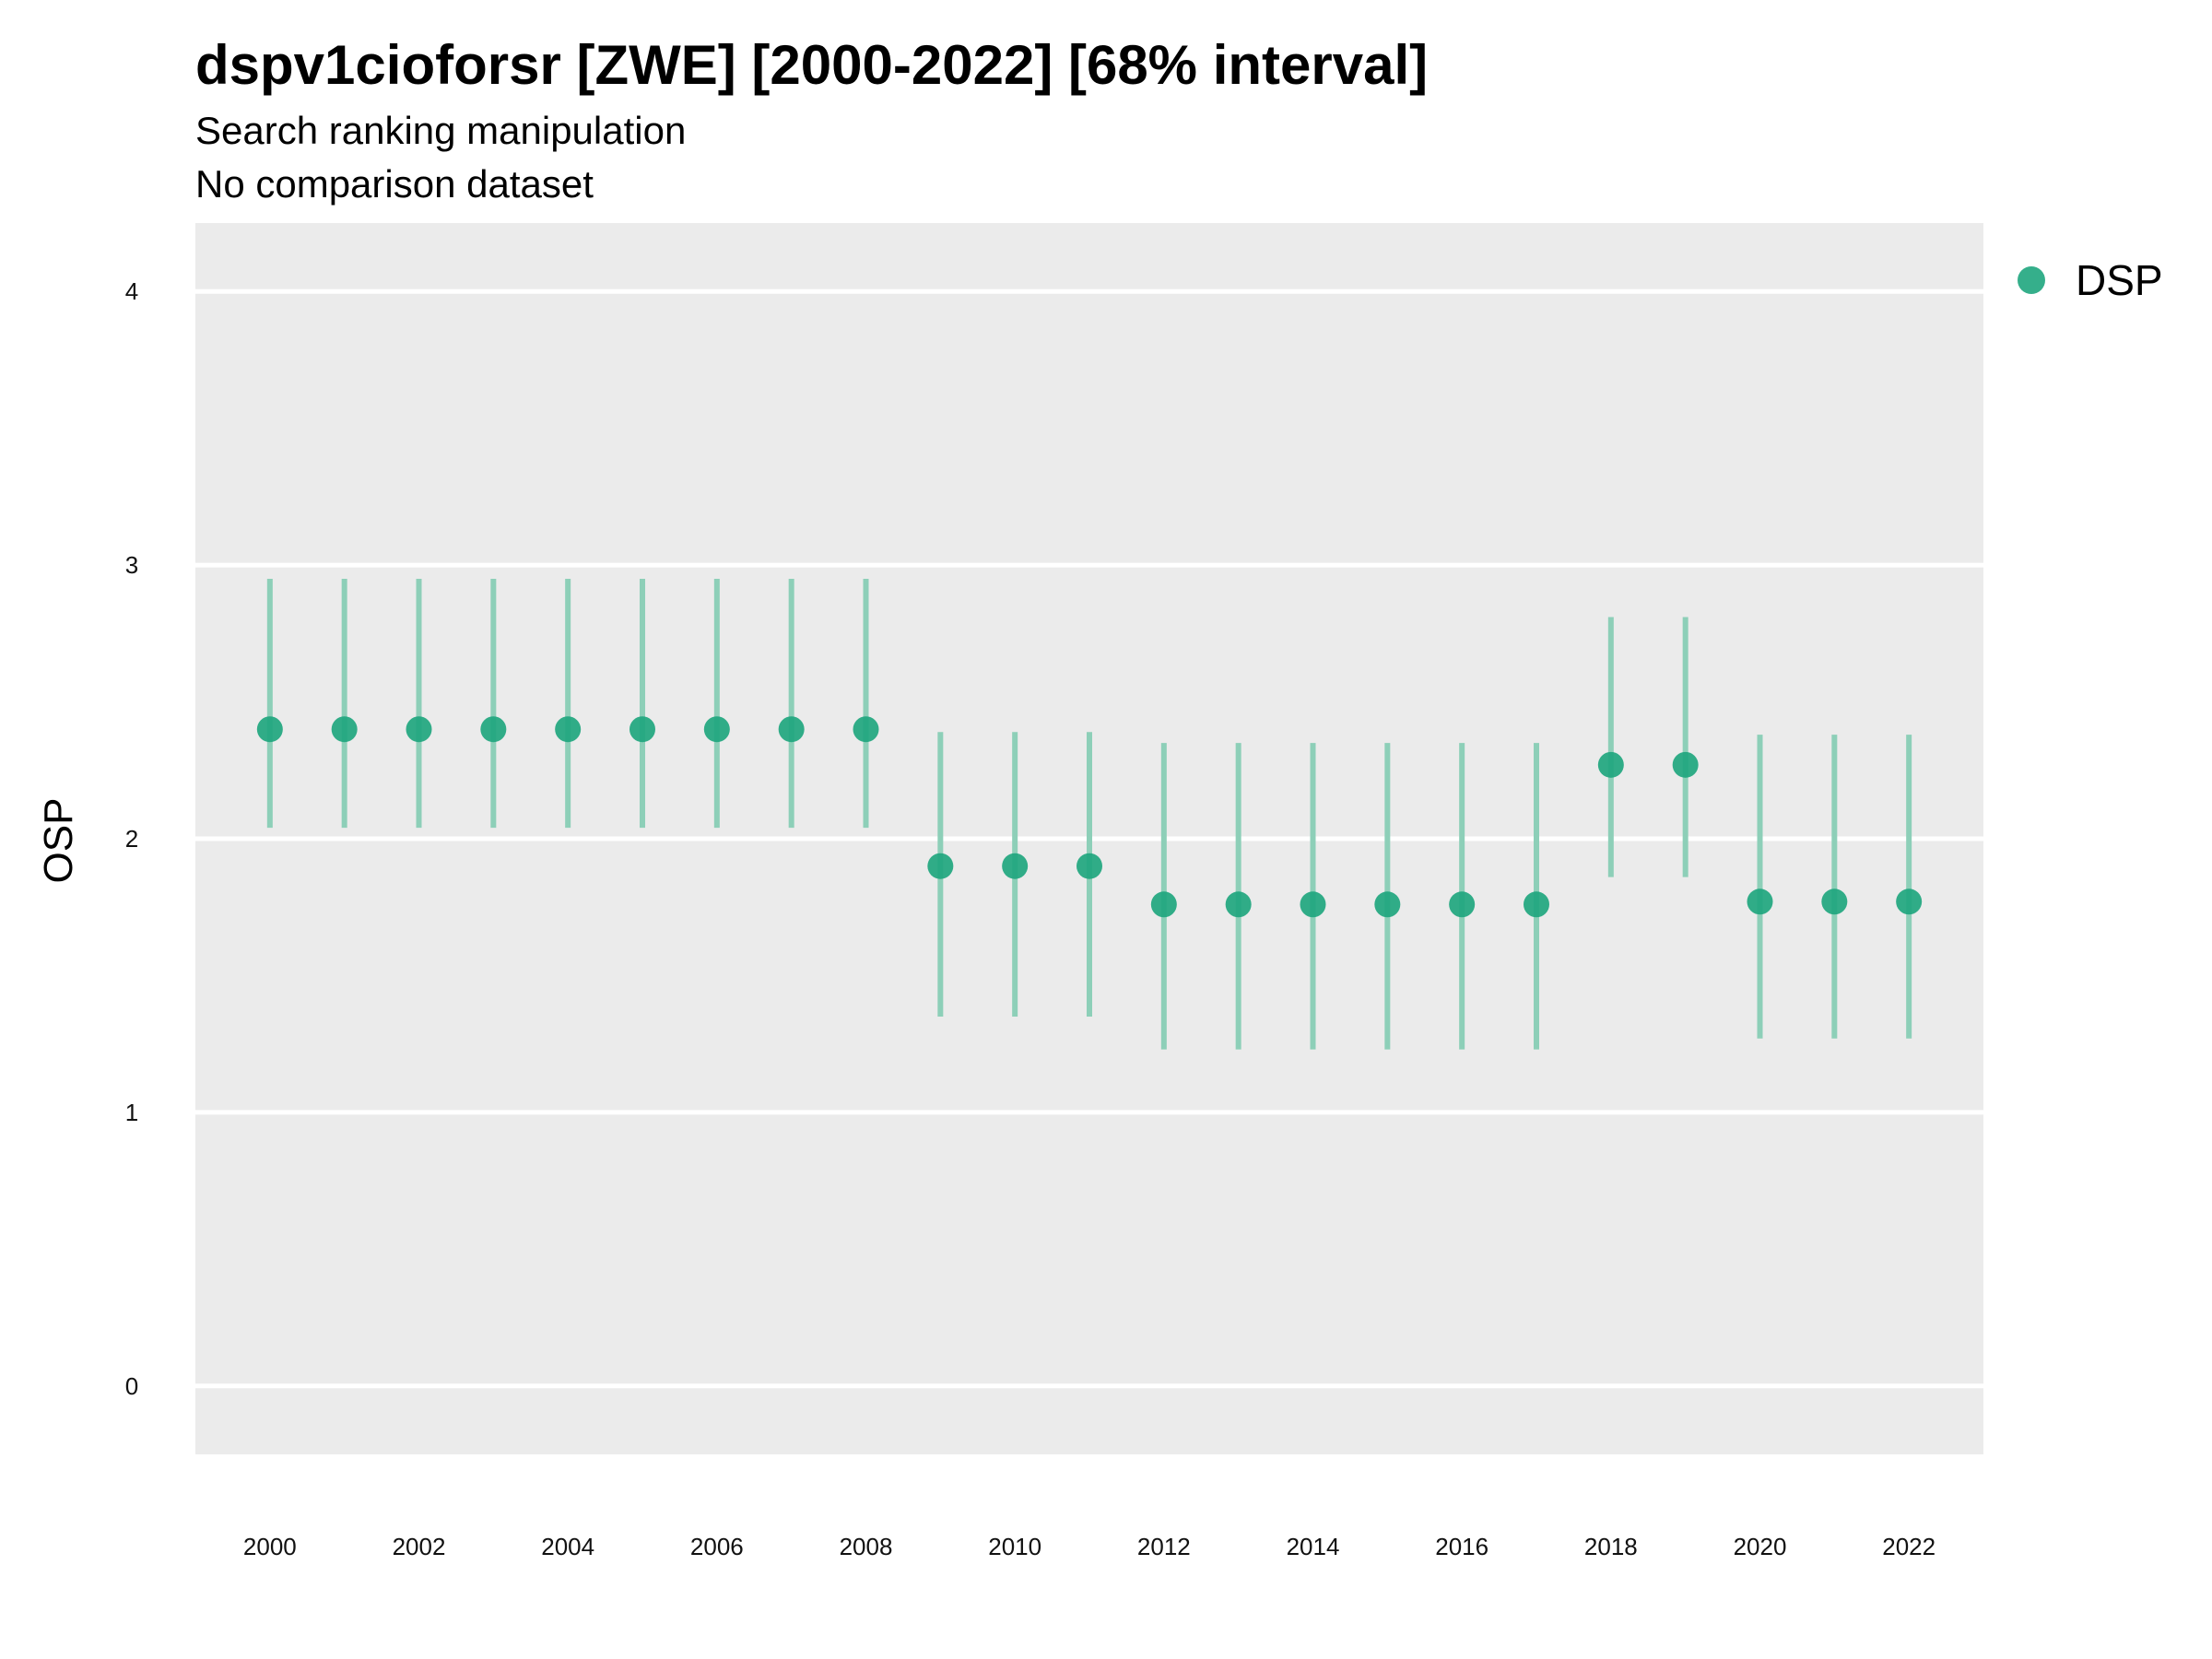 This screenshot has height=1659, width=2212. What do you see at coordinates (866, 729) in the screenshot?
I see `data-point-2008` at bounding box center [866, 729].